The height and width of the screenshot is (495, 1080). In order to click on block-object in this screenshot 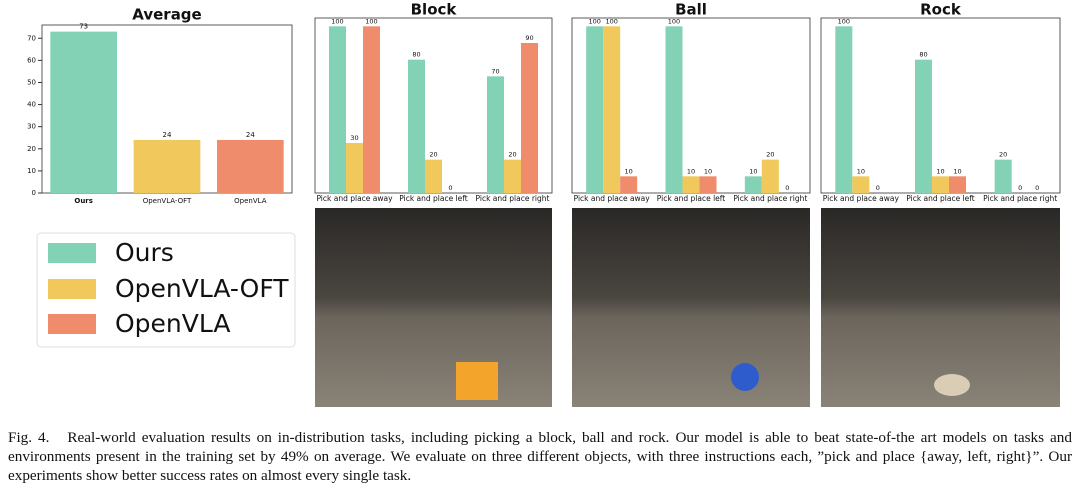, I will do `click(477, 381)`.